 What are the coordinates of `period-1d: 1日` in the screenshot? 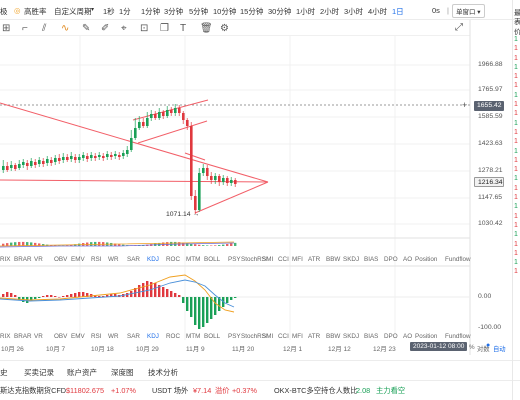 It's located at (398, 11).